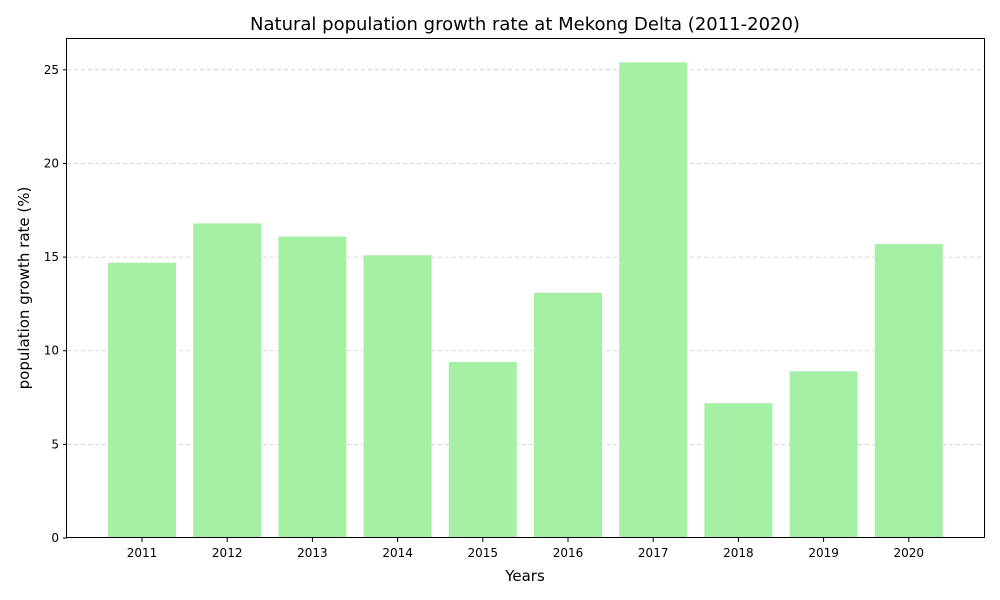 The width and height of the screenshot is (1000, 600). Describe the element at coordinates (483, 553) in the screenshot. I see `x-tick-label: 2015` at that location.